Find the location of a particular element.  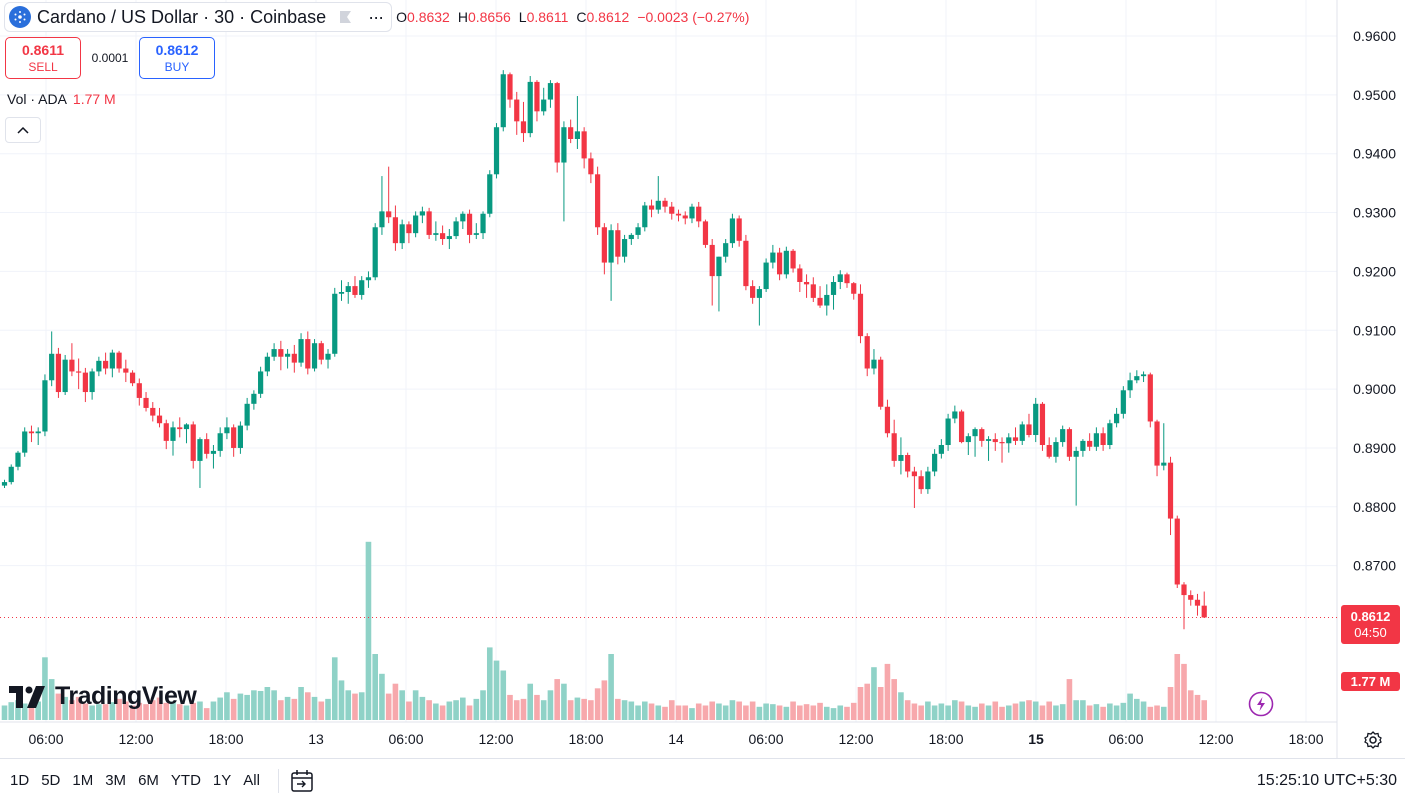

cardano-coin-icon is located at coordinates (20, 17).